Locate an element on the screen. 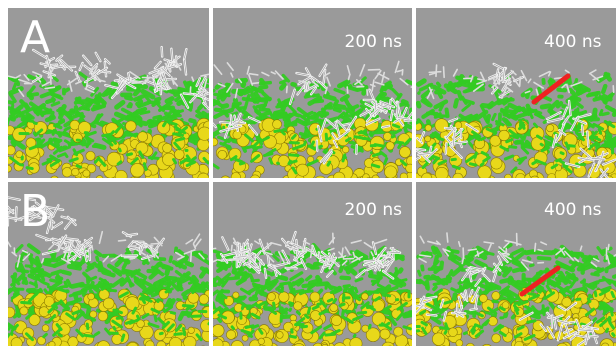  time-label-b-400ns: 400 ns is located at coordinates (573, 210).